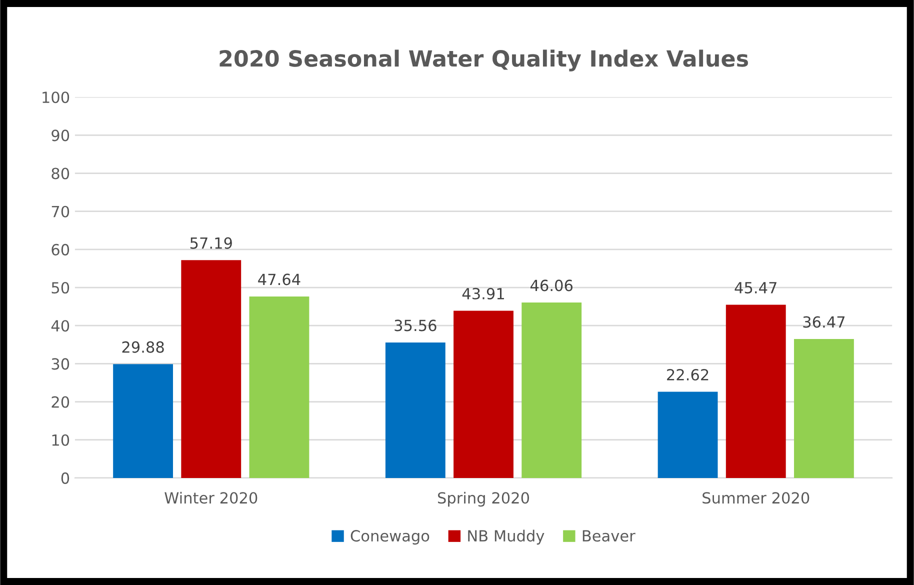  Describe the element at coordinates (61, 250) in the screenshot. I see `y-tick-label: 60` at that location.